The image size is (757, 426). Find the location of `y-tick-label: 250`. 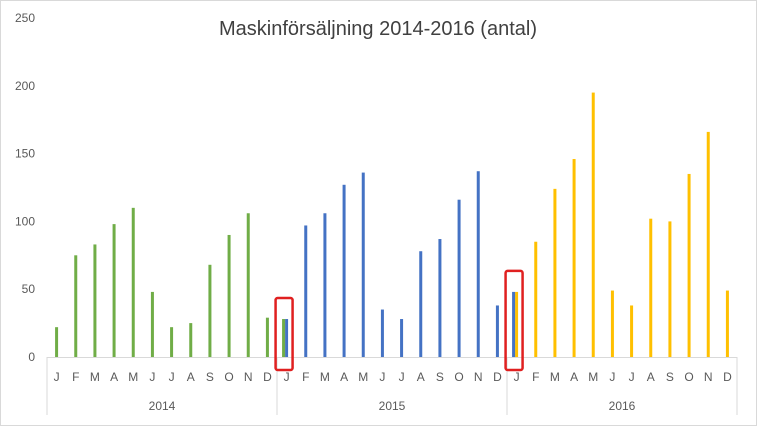

y-tick-label: 250 is located at coordinates (25, 18).